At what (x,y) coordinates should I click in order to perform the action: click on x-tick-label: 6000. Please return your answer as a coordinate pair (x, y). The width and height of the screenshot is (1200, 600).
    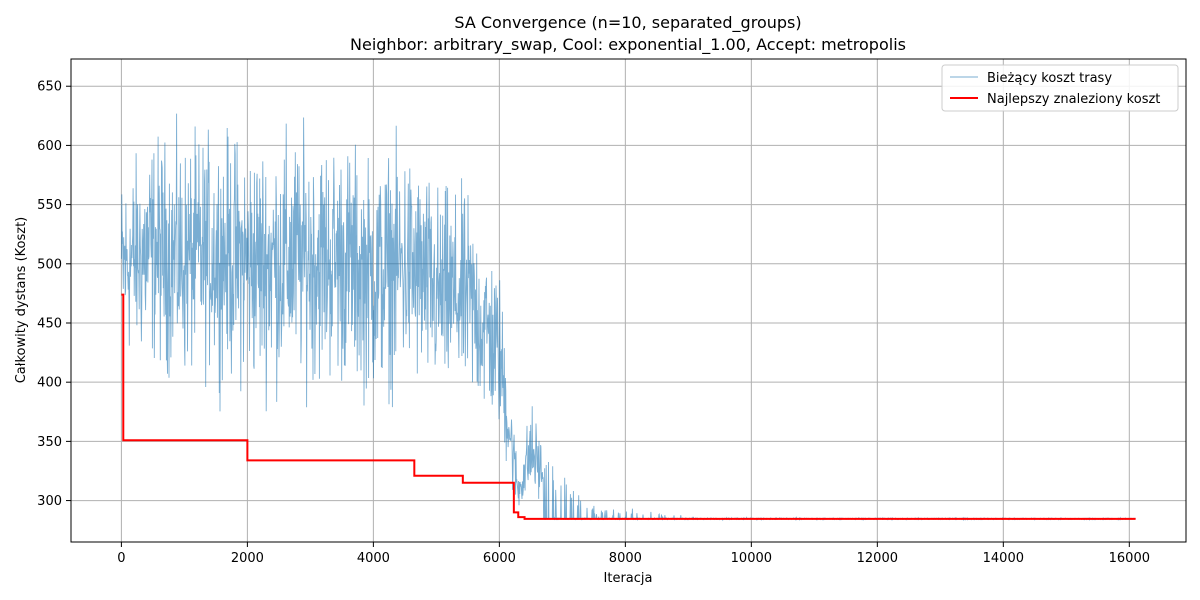
    Looking at the image, I should click on (499, 558).